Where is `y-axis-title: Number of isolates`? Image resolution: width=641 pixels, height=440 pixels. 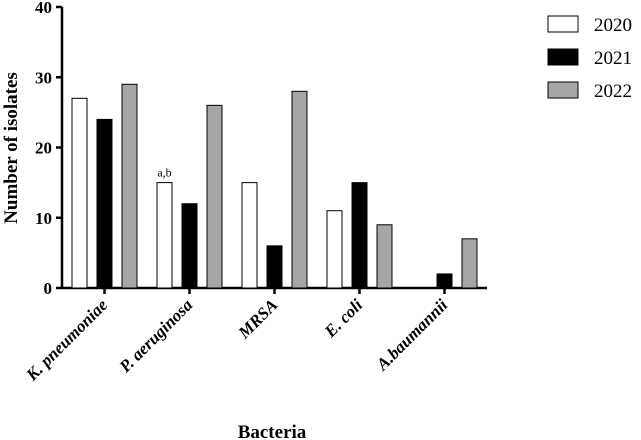 y-axis-title: Number of isolates is located at coordinates (11, 148).